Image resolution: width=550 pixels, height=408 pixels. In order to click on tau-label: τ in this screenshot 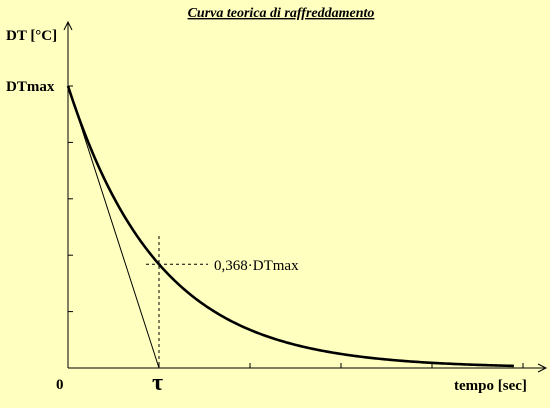, I will do `click(157, 383)`.